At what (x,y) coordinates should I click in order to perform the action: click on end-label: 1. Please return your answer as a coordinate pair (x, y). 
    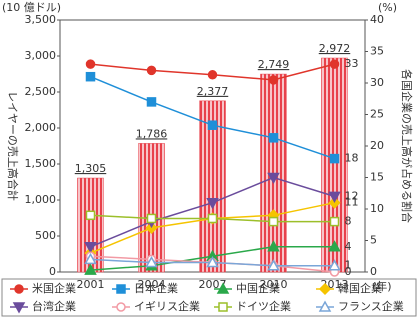
    Looking at the image, I should click on (348, 265).